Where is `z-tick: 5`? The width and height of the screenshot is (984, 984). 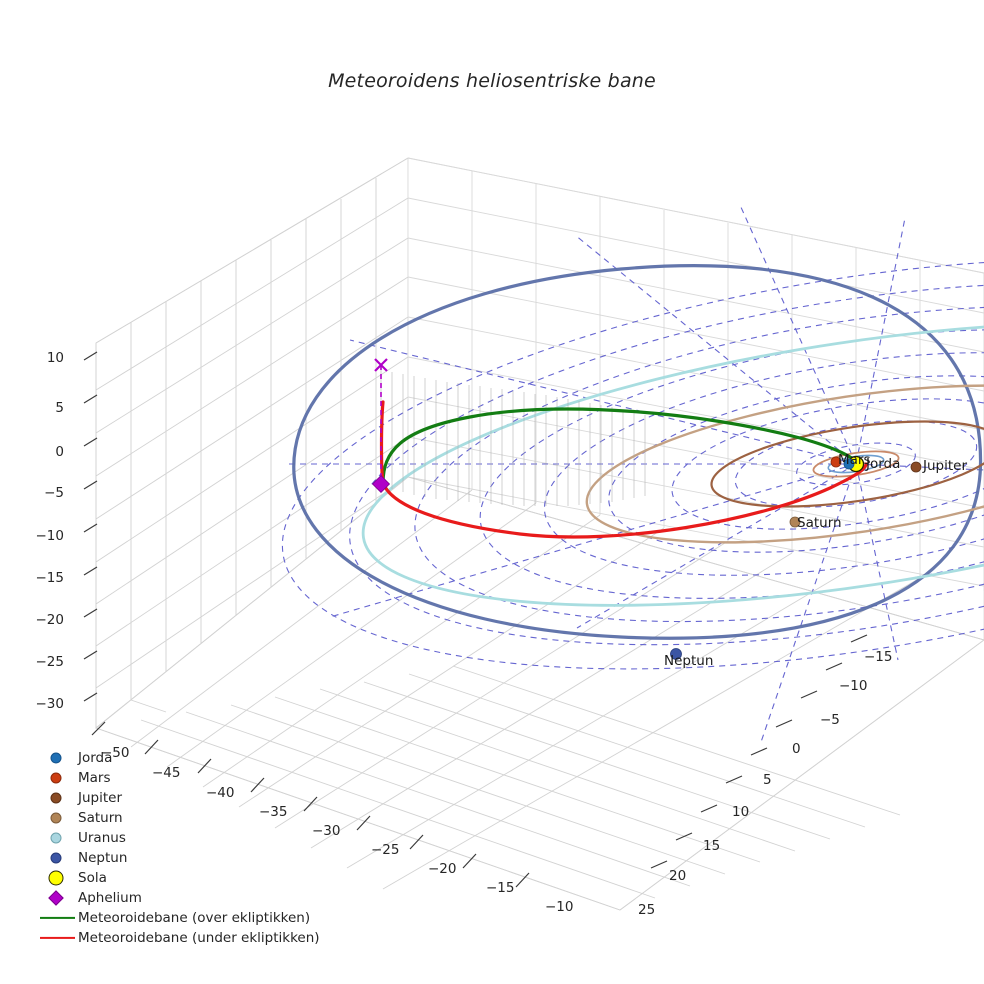 z-tick: 5 is located at coordinates (59, 408).